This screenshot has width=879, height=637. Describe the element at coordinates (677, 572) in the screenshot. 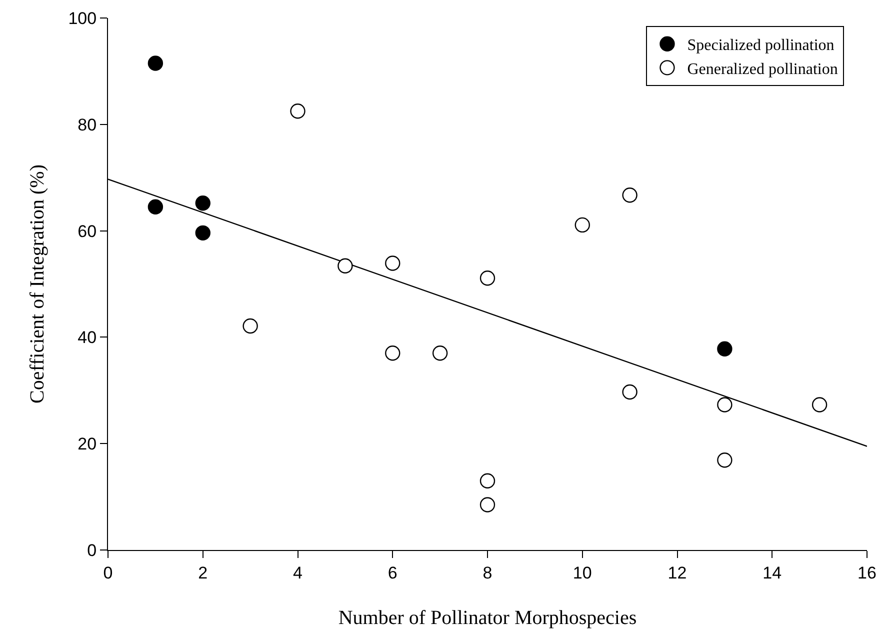

I see `x-tick-label: 12` at that location.